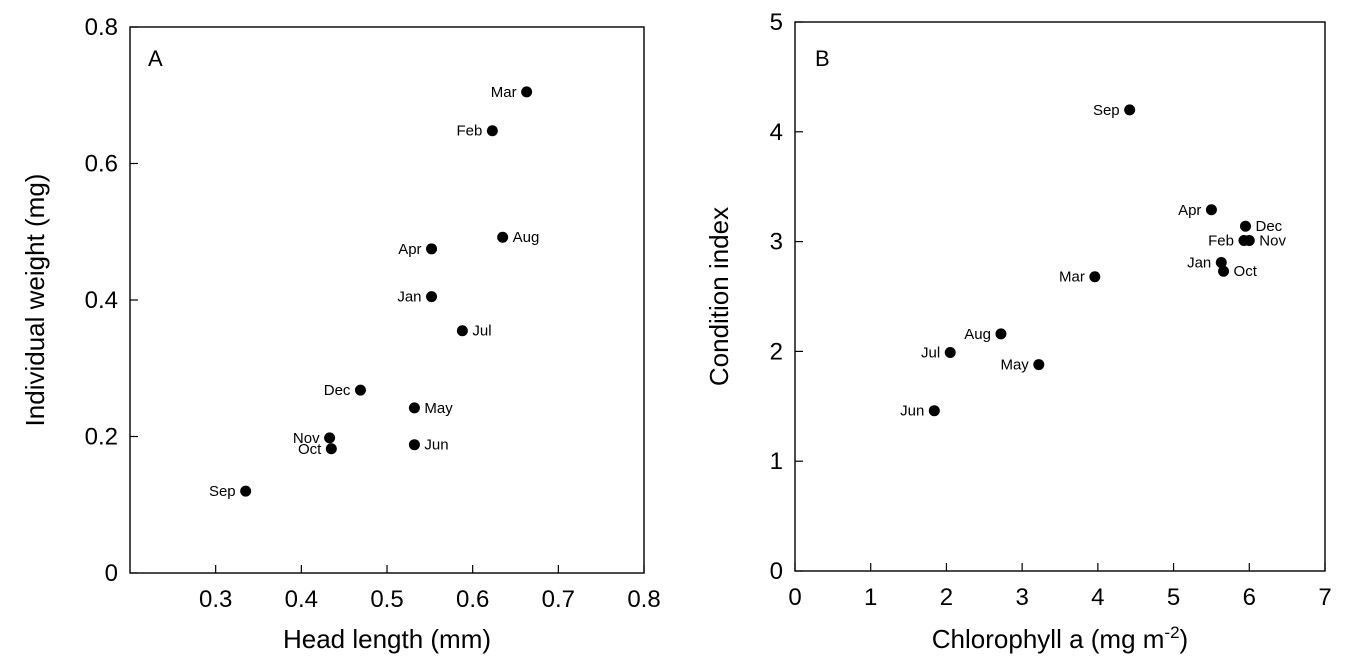 The height and width of the screenshot is (661, 1345). I want to click on panel-label: B, so click(822, 58).